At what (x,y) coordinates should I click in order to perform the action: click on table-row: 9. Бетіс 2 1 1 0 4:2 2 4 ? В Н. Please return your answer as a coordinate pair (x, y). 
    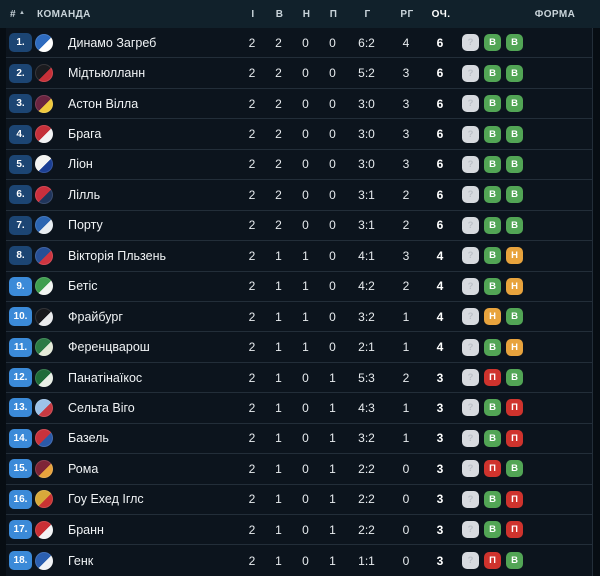
    Looking at the image, I should click on (299, 286).